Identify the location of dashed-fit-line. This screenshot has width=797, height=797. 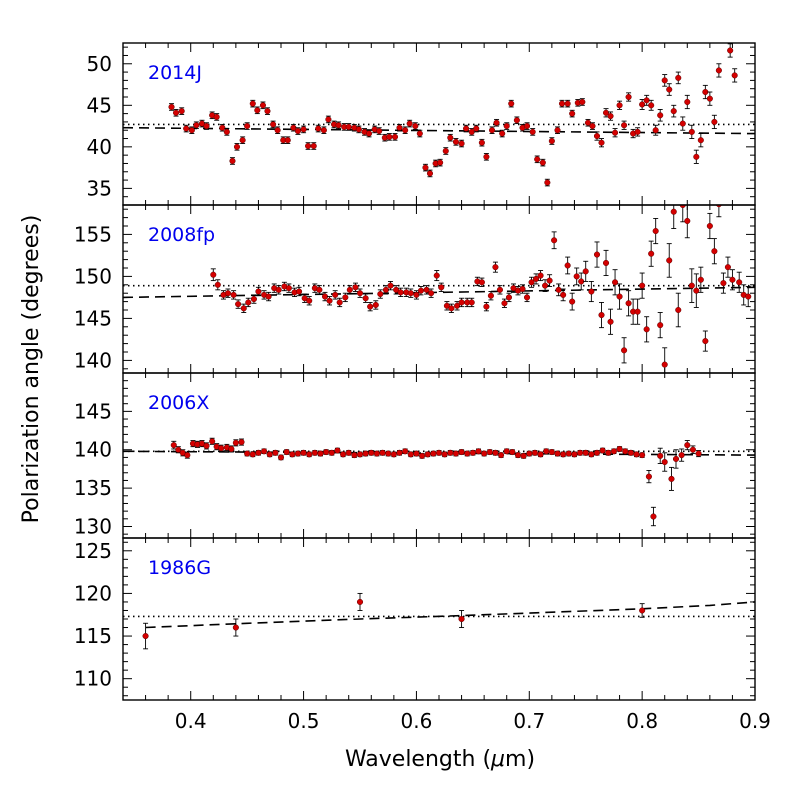
(439, 130).